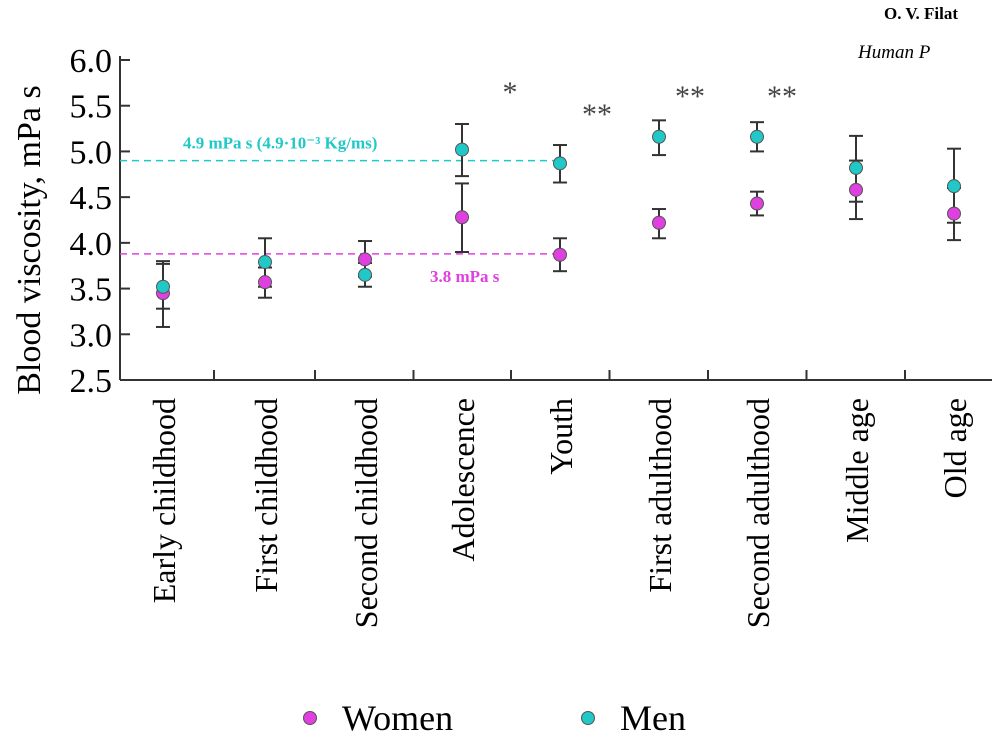 The image size is (992, 731). I want to click on x-tick-label: Middle age, so click(857, 470).